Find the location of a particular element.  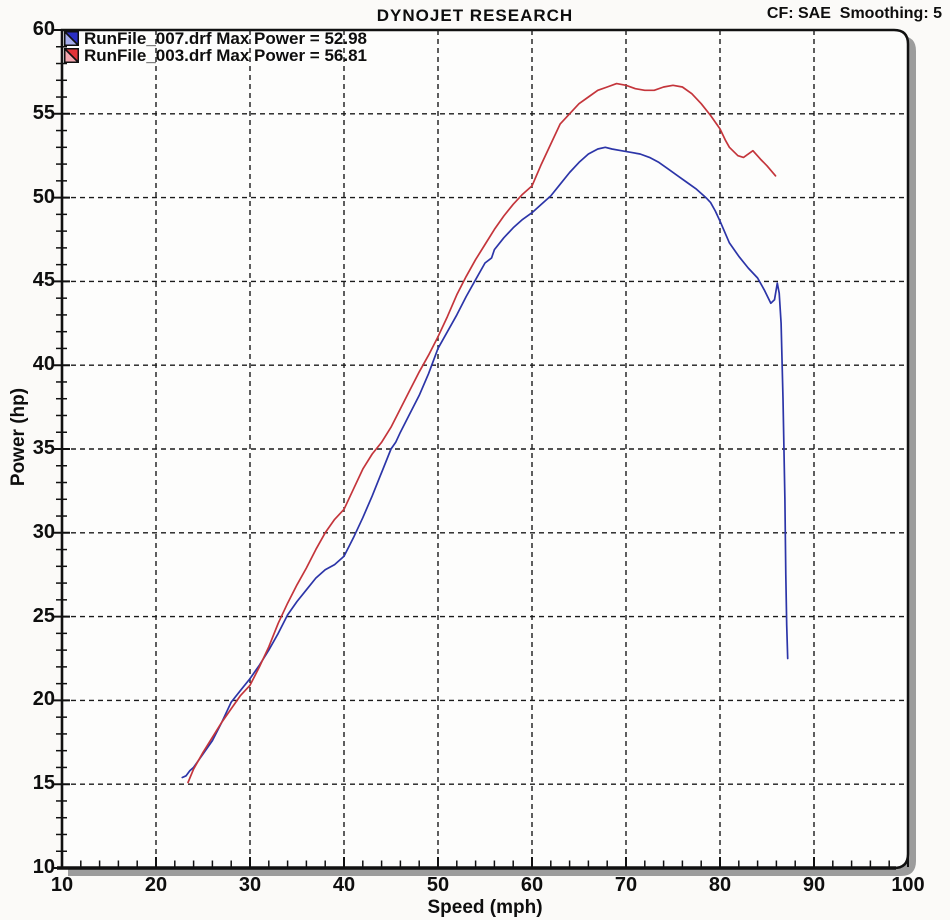

y-tick-label: 10 is located at coordinates (43, 867).